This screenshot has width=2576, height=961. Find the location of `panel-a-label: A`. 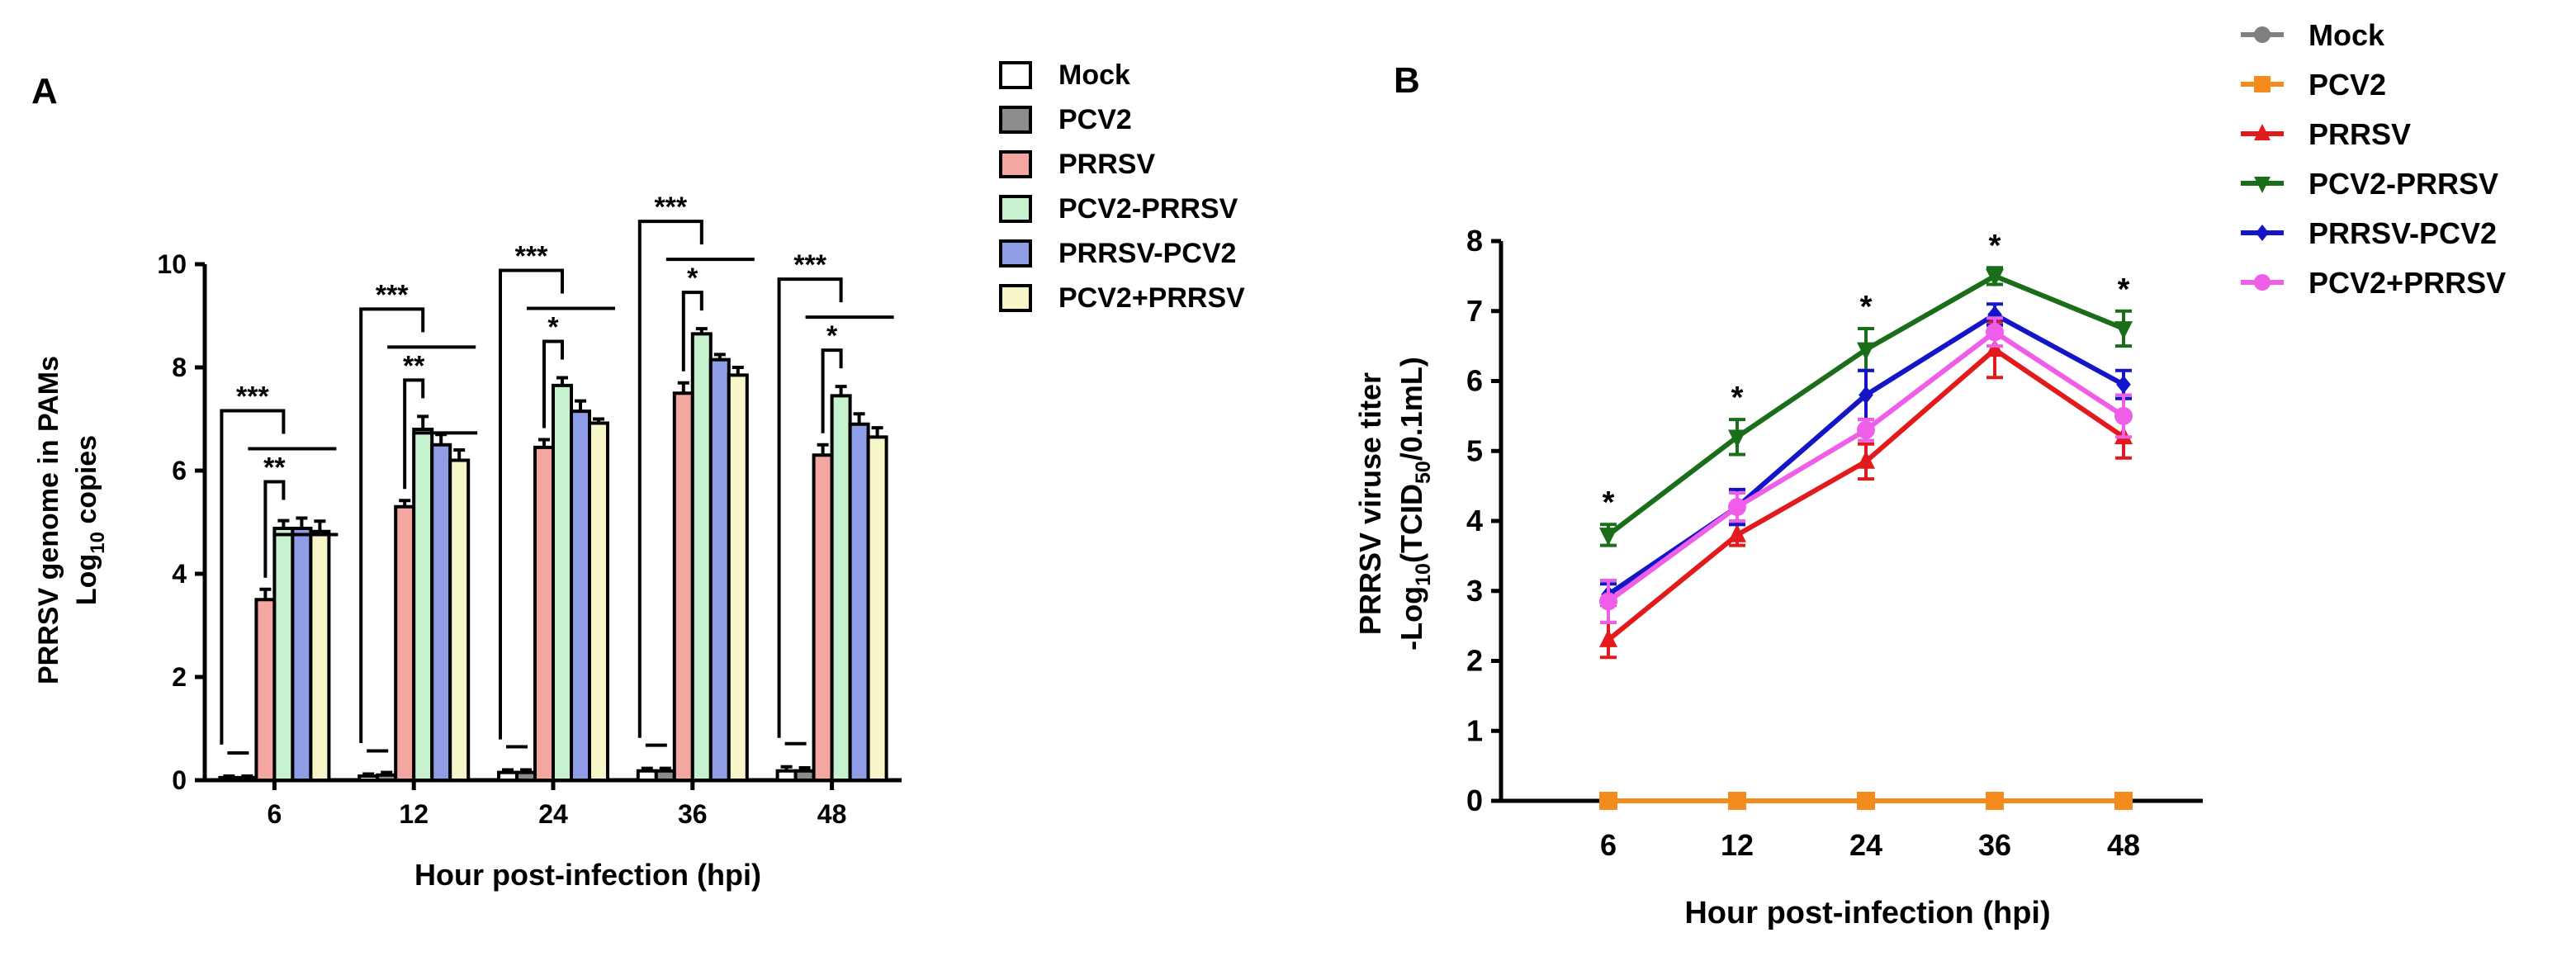

panel-a-label: A is located at coordinates (44, 91).